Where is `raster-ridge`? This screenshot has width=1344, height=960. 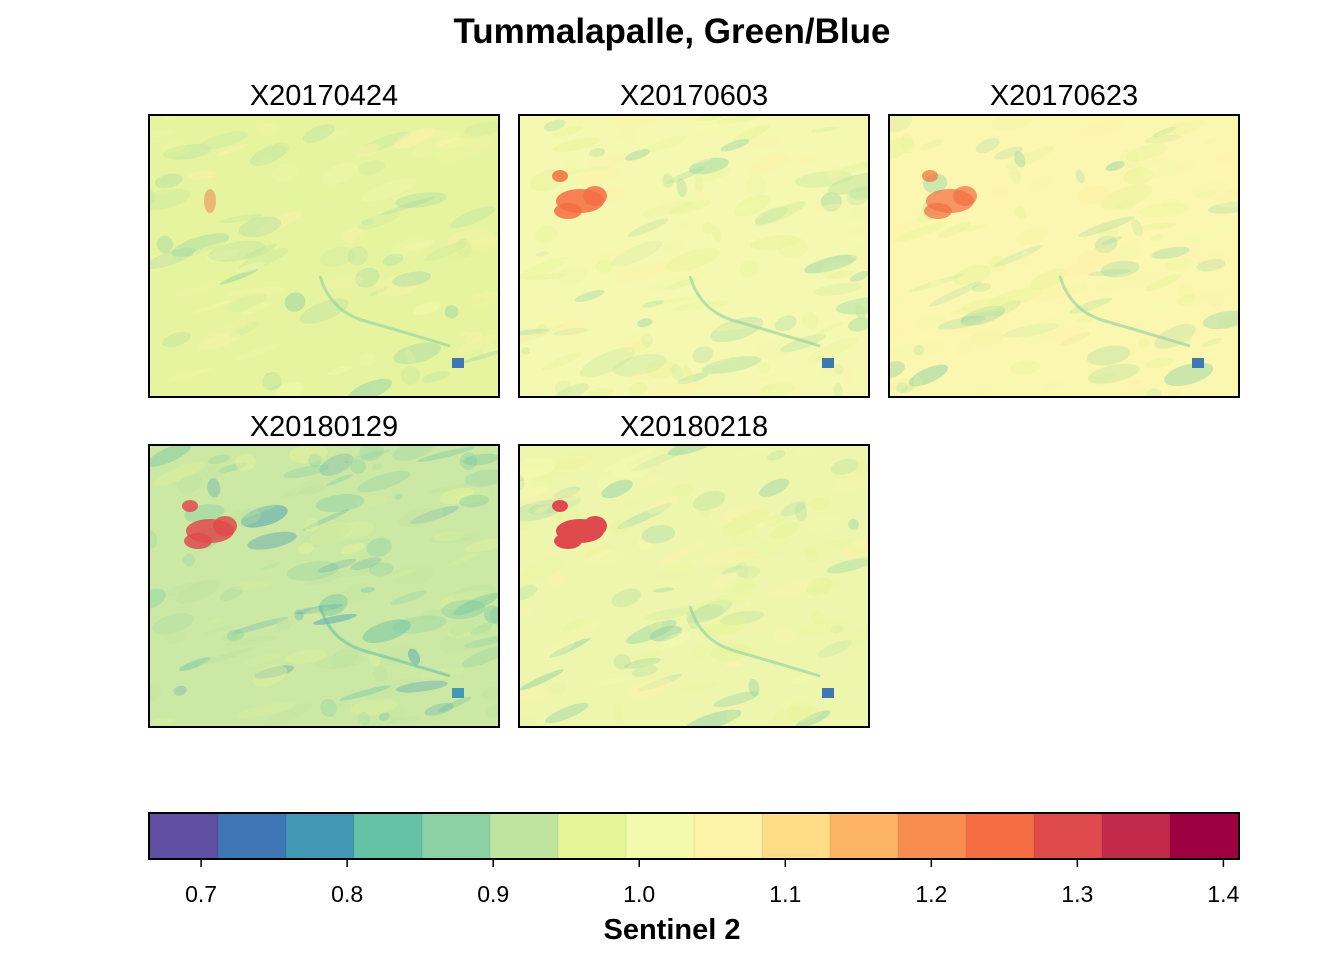 raster-ridge is located at coordinates (754, 641).